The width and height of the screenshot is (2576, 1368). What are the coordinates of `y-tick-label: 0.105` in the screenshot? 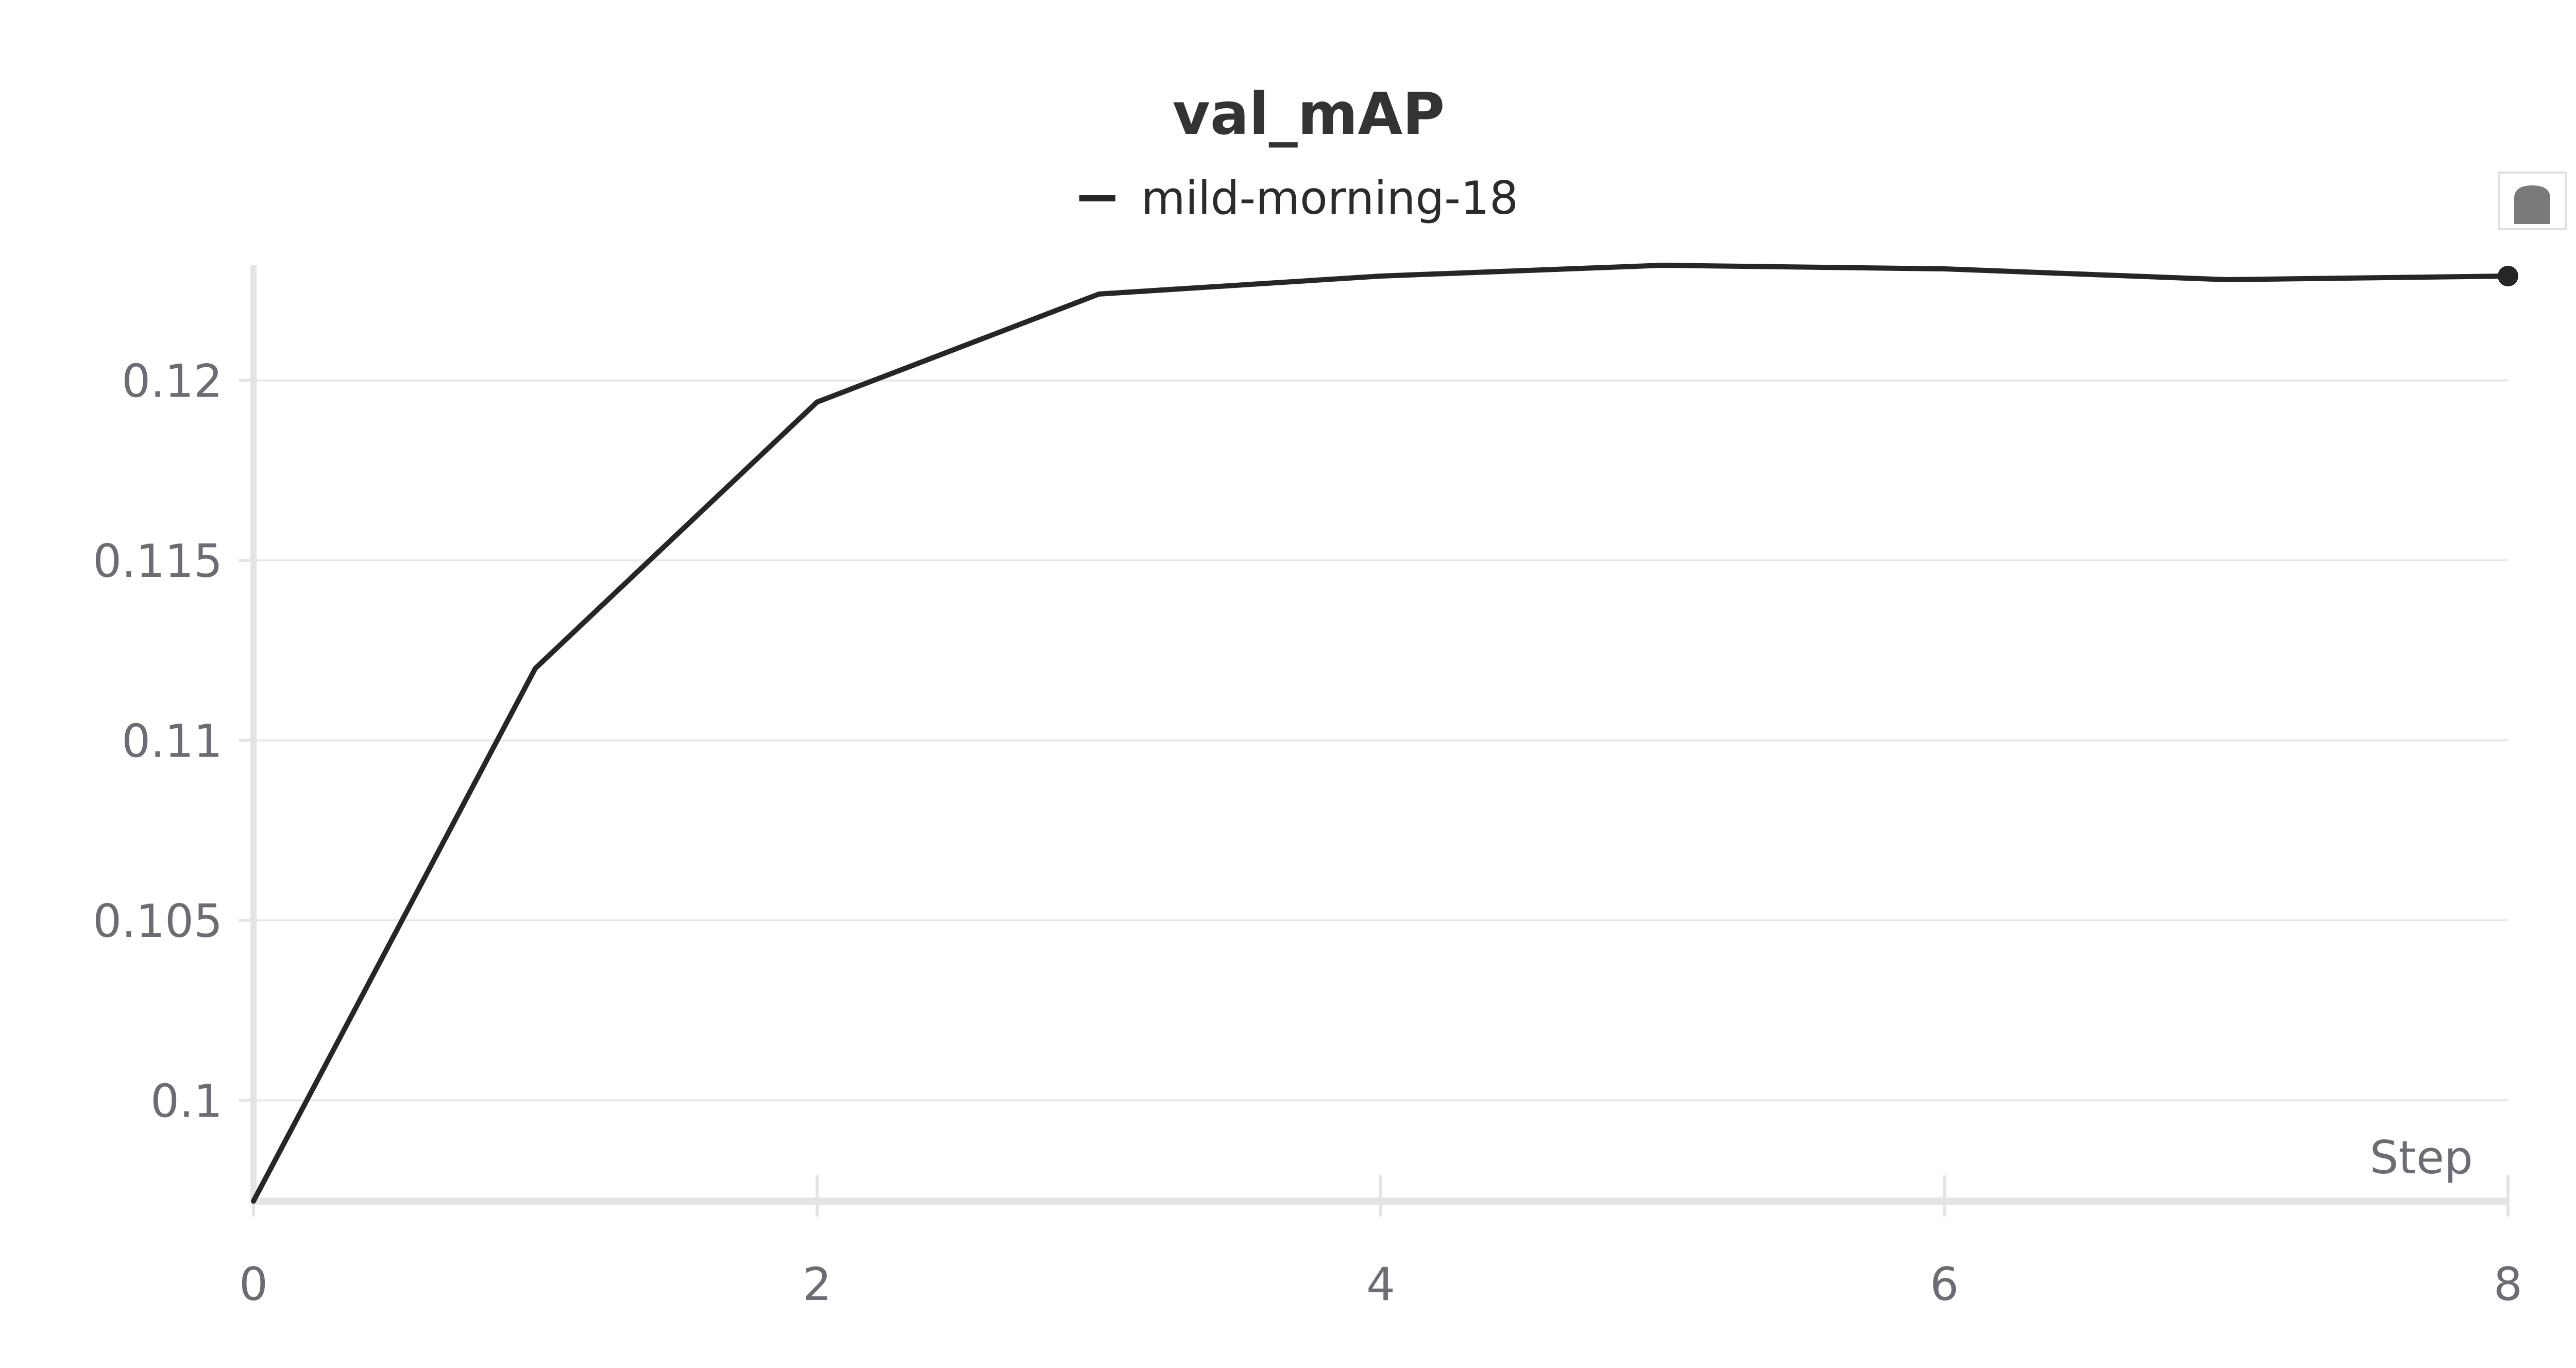 It's located at (158, 921).